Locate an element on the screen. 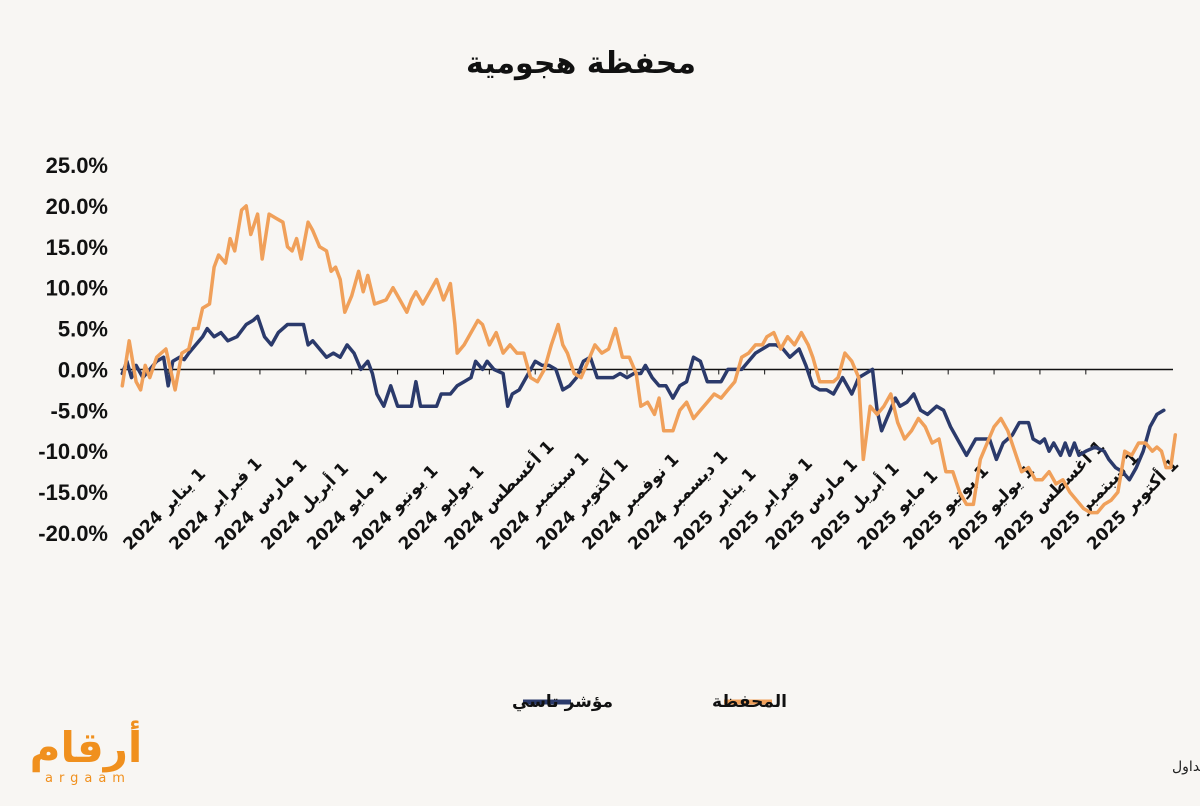 The image size is (1200, 806). y-tick-label: -20.0% is located at coordinates (73, 533).